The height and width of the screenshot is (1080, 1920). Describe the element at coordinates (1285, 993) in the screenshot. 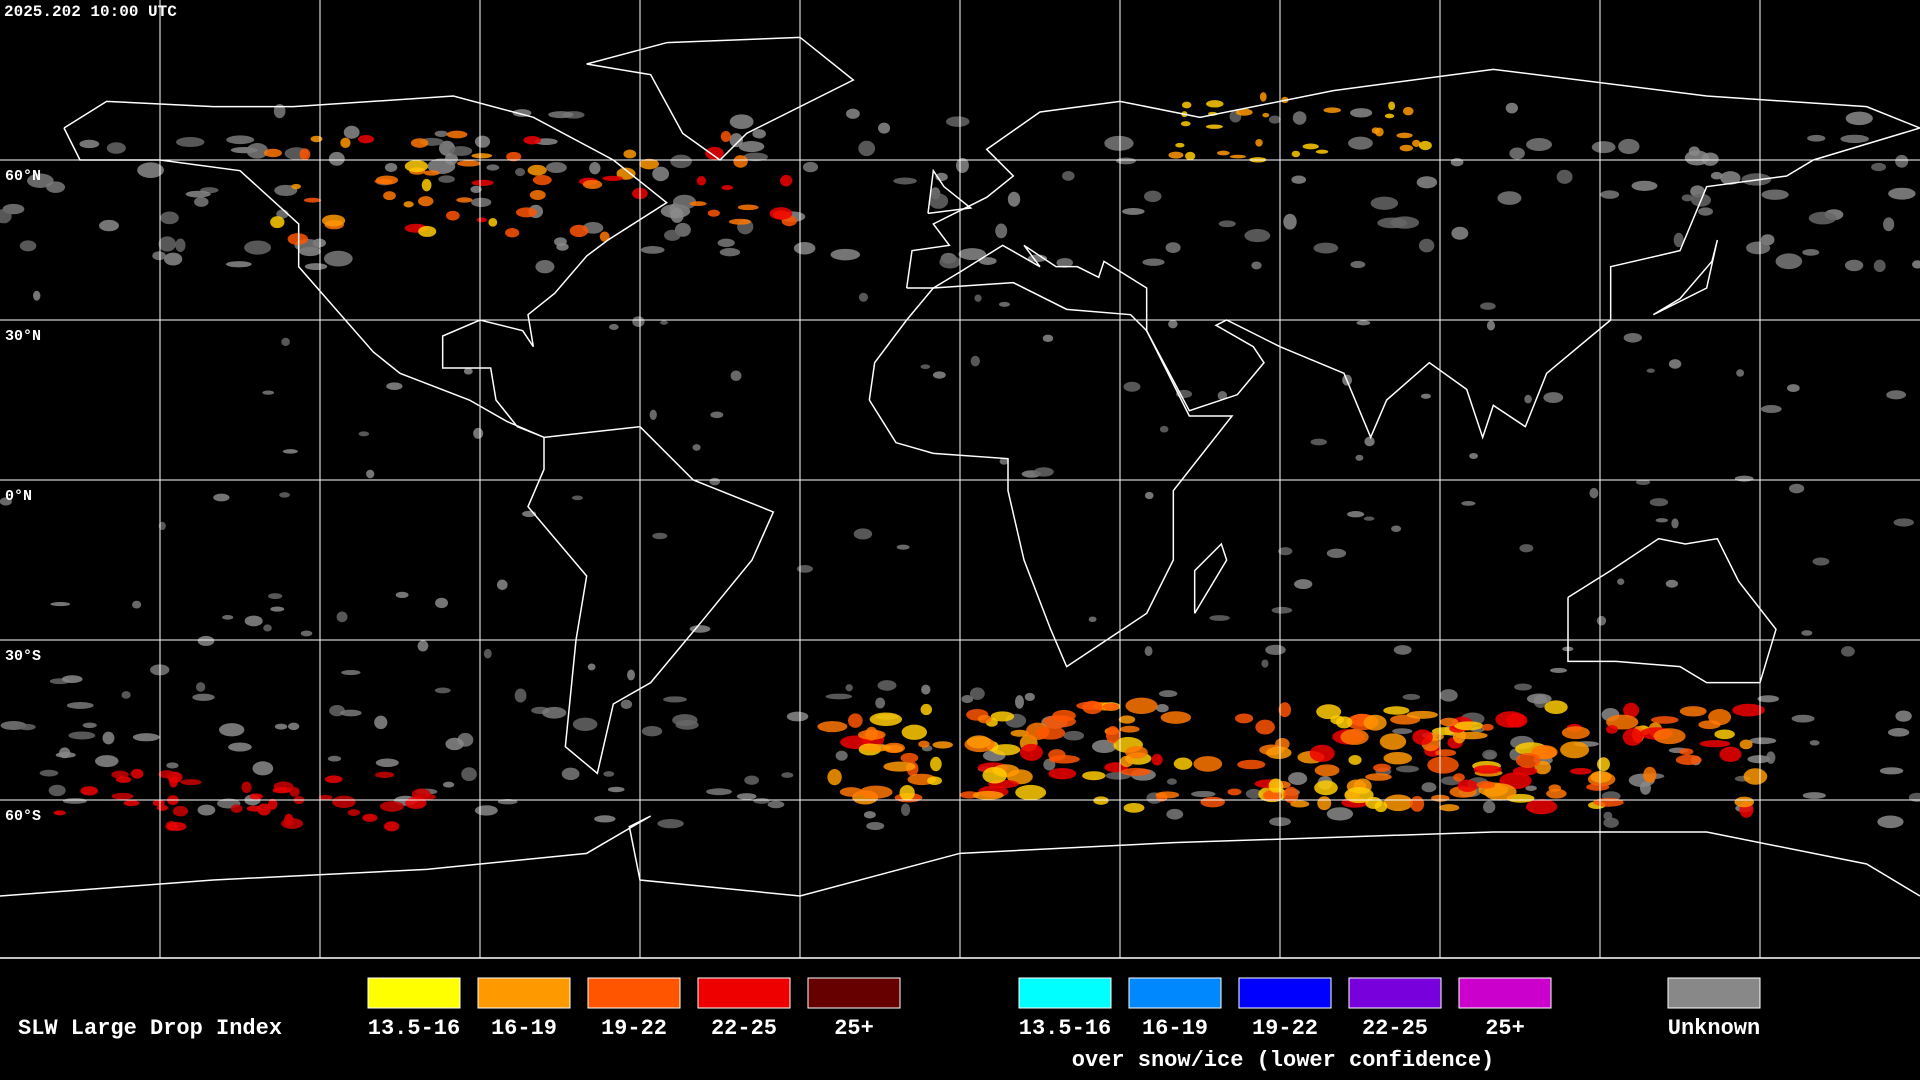

I see `legend-swatch` at that location.